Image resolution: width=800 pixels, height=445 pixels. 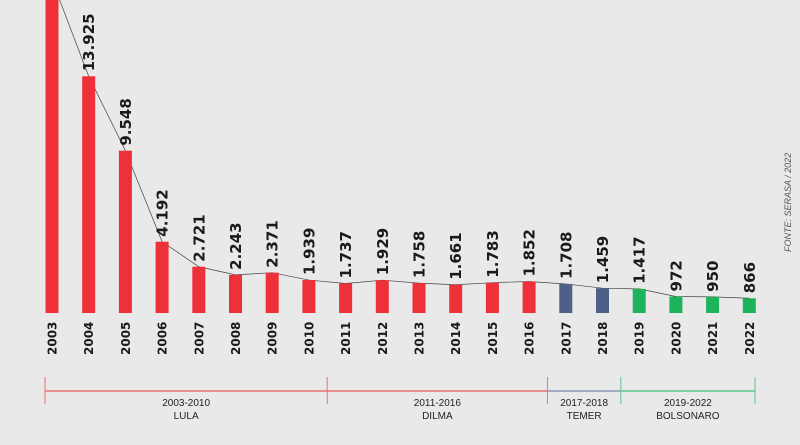 I want to click on source-note: FONTE: SERASA / 2022, so click(x=788, y=202).